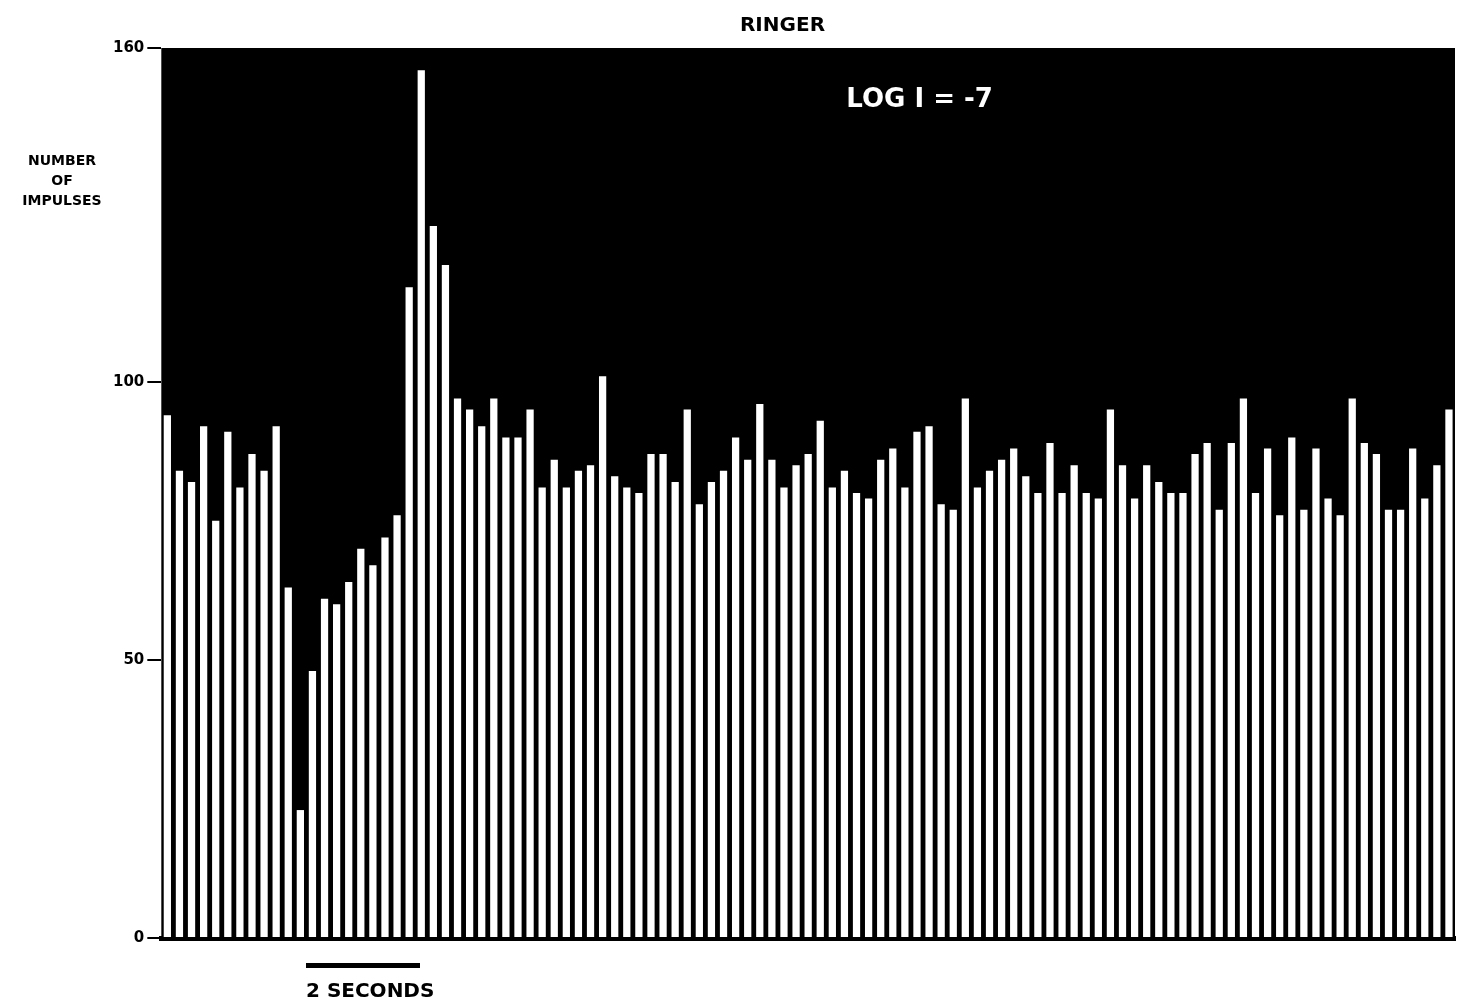  I want to click on y-tick-label: 160, so click(129, 46).